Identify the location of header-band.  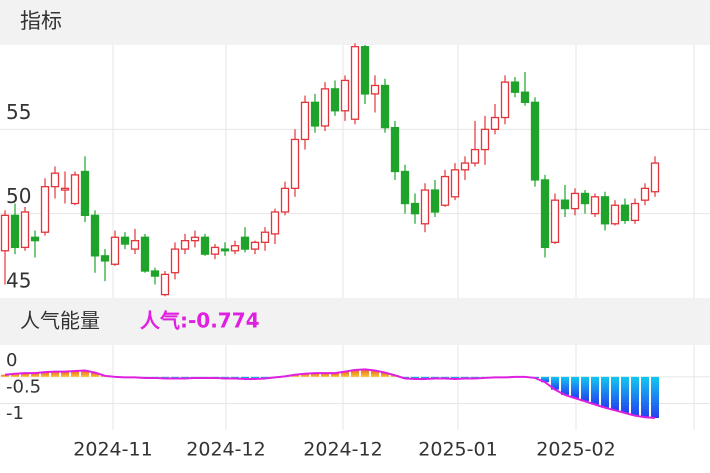
(355, 22).